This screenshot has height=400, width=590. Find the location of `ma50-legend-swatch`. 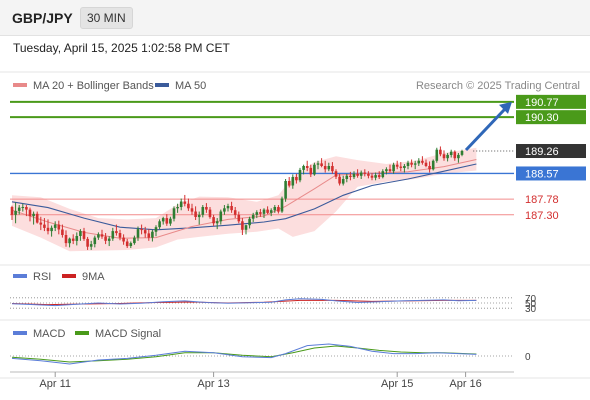

ma50-legend-swatch is located at coordinates (162, 85).